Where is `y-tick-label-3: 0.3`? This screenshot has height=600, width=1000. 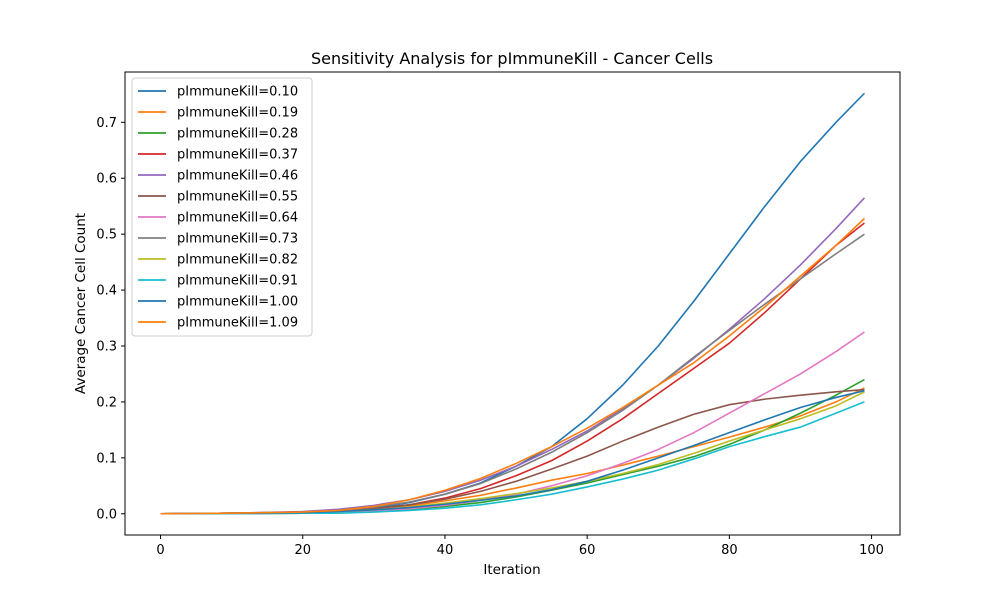 y-tick-label-3: 0.3 is located at coordinates (106, 346).